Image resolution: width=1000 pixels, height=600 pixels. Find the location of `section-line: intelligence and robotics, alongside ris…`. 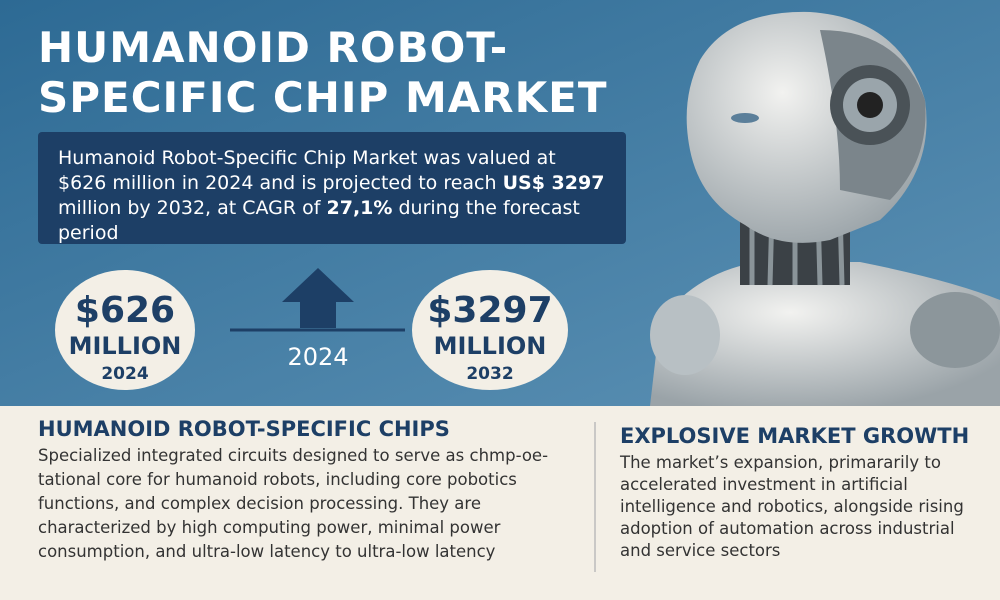

section-line: intelligence and robotics, alongside ris… is located at coordinates (792, 506).